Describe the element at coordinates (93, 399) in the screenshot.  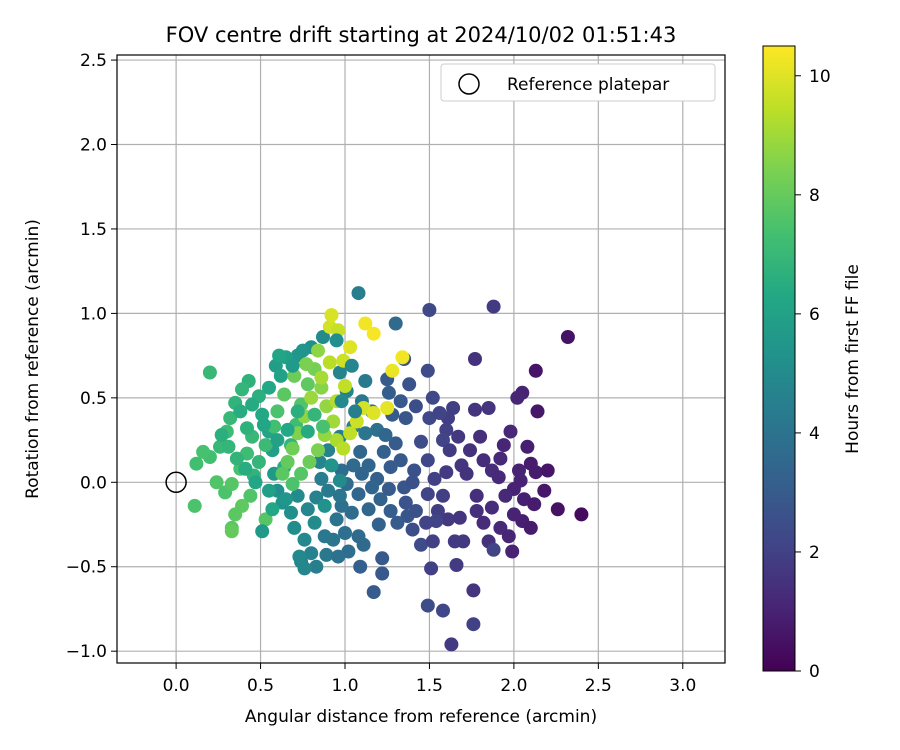
I see `y-tick-label: 0.5` at that location.